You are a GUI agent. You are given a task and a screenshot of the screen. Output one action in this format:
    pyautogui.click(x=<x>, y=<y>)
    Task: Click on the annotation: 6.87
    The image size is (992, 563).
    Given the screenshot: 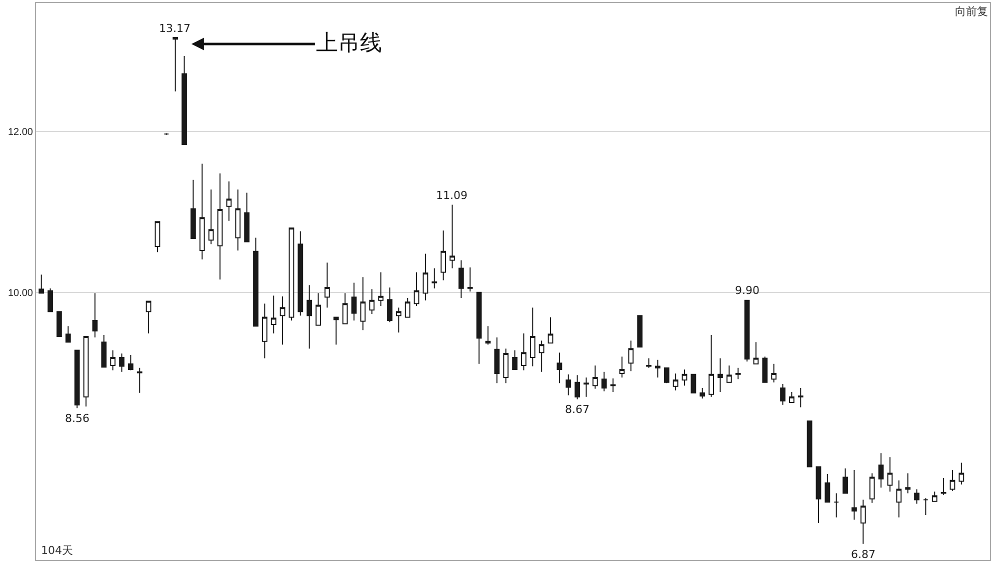 What is the action you would take?
    pyautogui.click(x=863, y=554)
    